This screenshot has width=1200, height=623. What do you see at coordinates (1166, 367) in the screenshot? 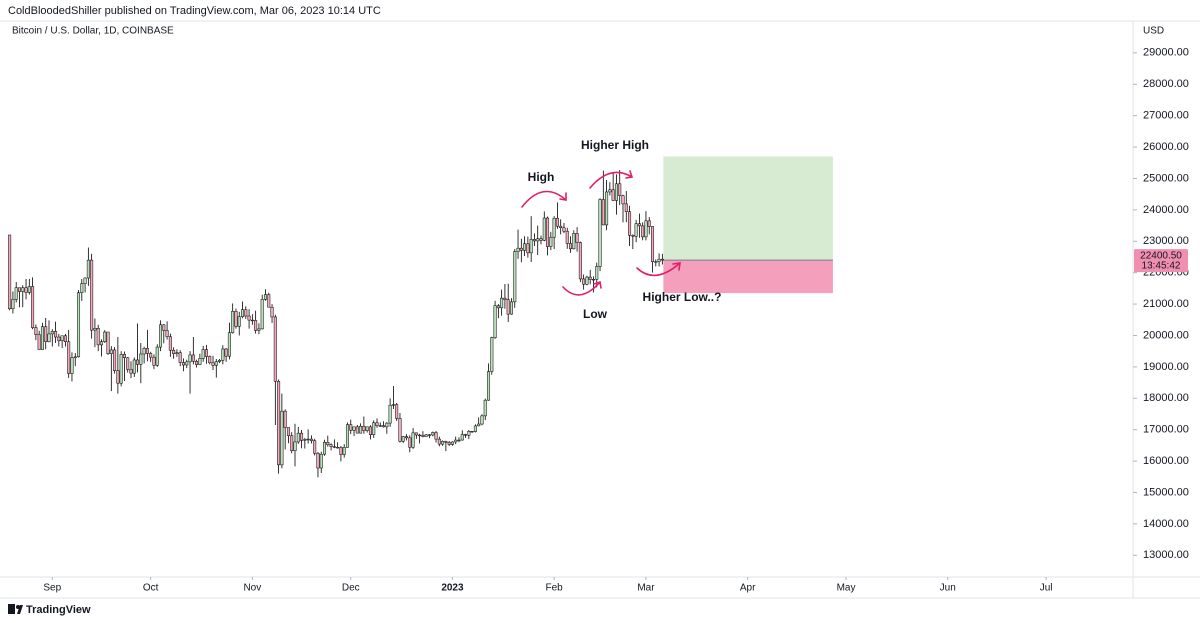
I see `y-tick-label: 19000.00` at bounding box center [1166, 367].